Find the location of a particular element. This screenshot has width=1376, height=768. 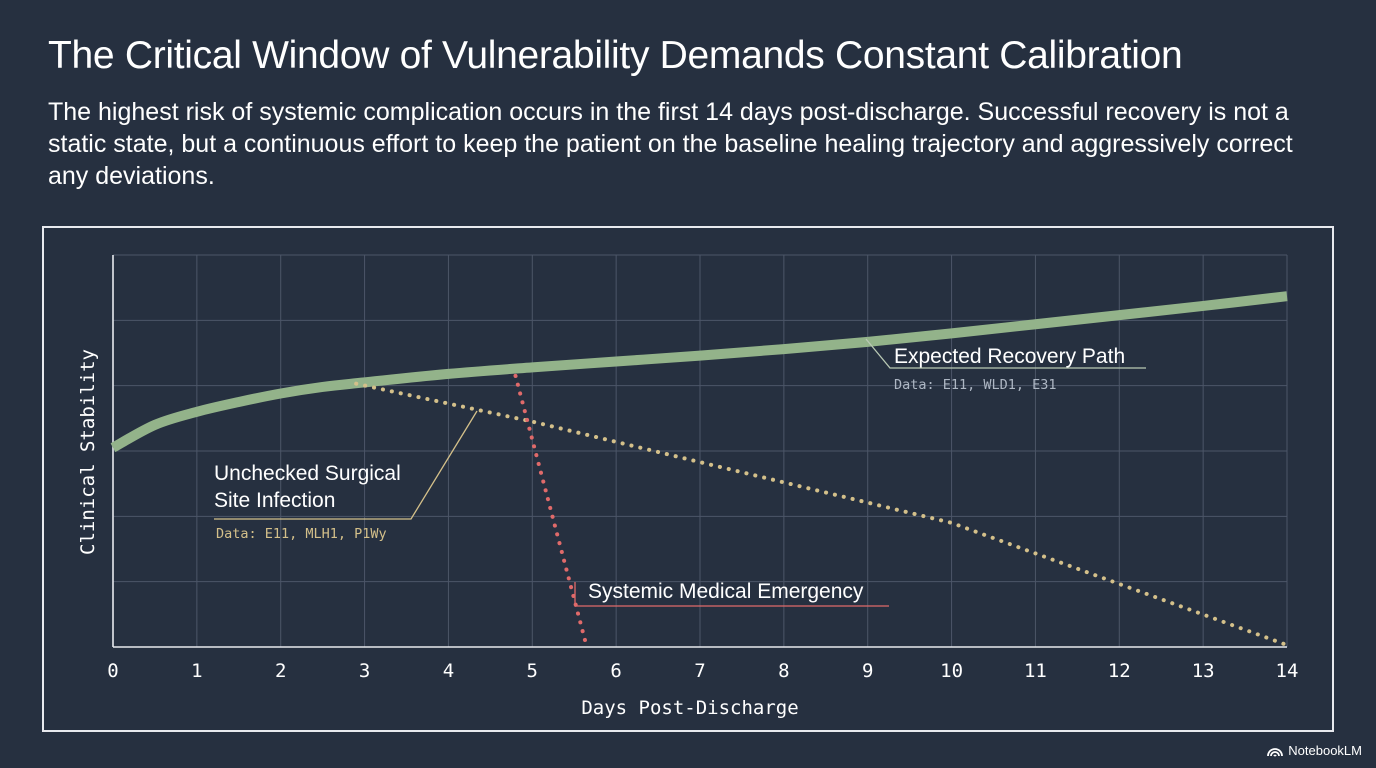

infection-data-note: Data: E11, MLH1, P1Wy is located at coordinates (301, 534).